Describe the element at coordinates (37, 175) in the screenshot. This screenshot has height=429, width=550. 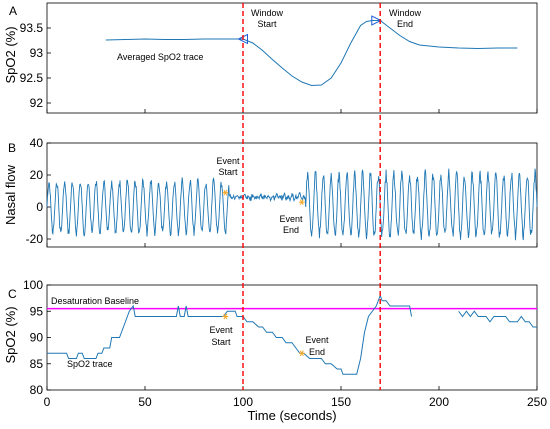
I see `ytick-label: 20` at that location.